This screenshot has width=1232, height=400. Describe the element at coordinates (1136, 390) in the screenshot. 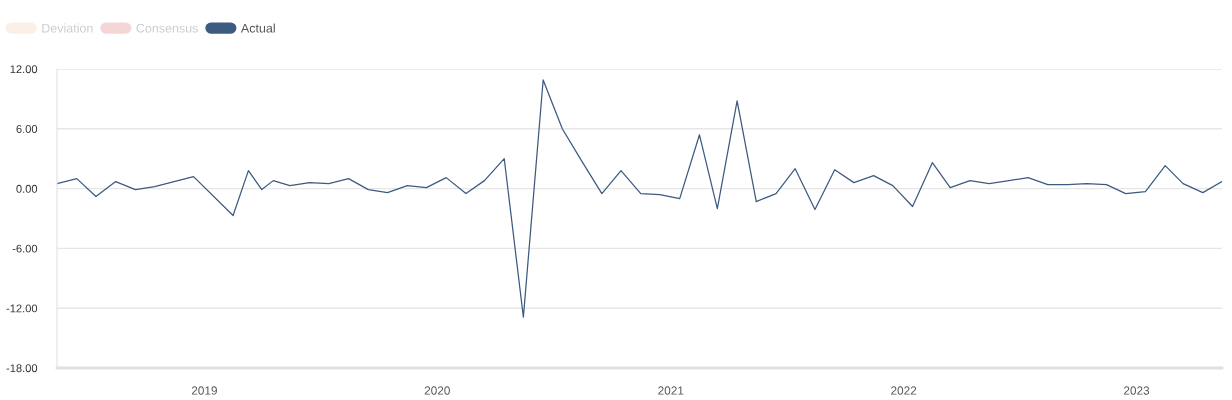

I see `x-tick-label: 2023` at that location.